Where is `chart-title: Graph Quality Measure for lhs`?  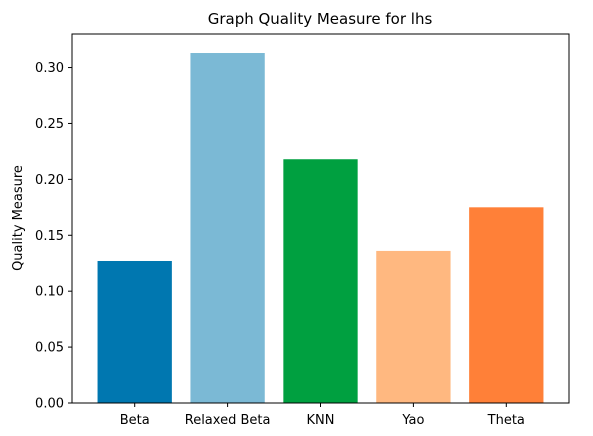
chart-title: Graph Quality Measure for lhs is located at coordinates (320, 19).